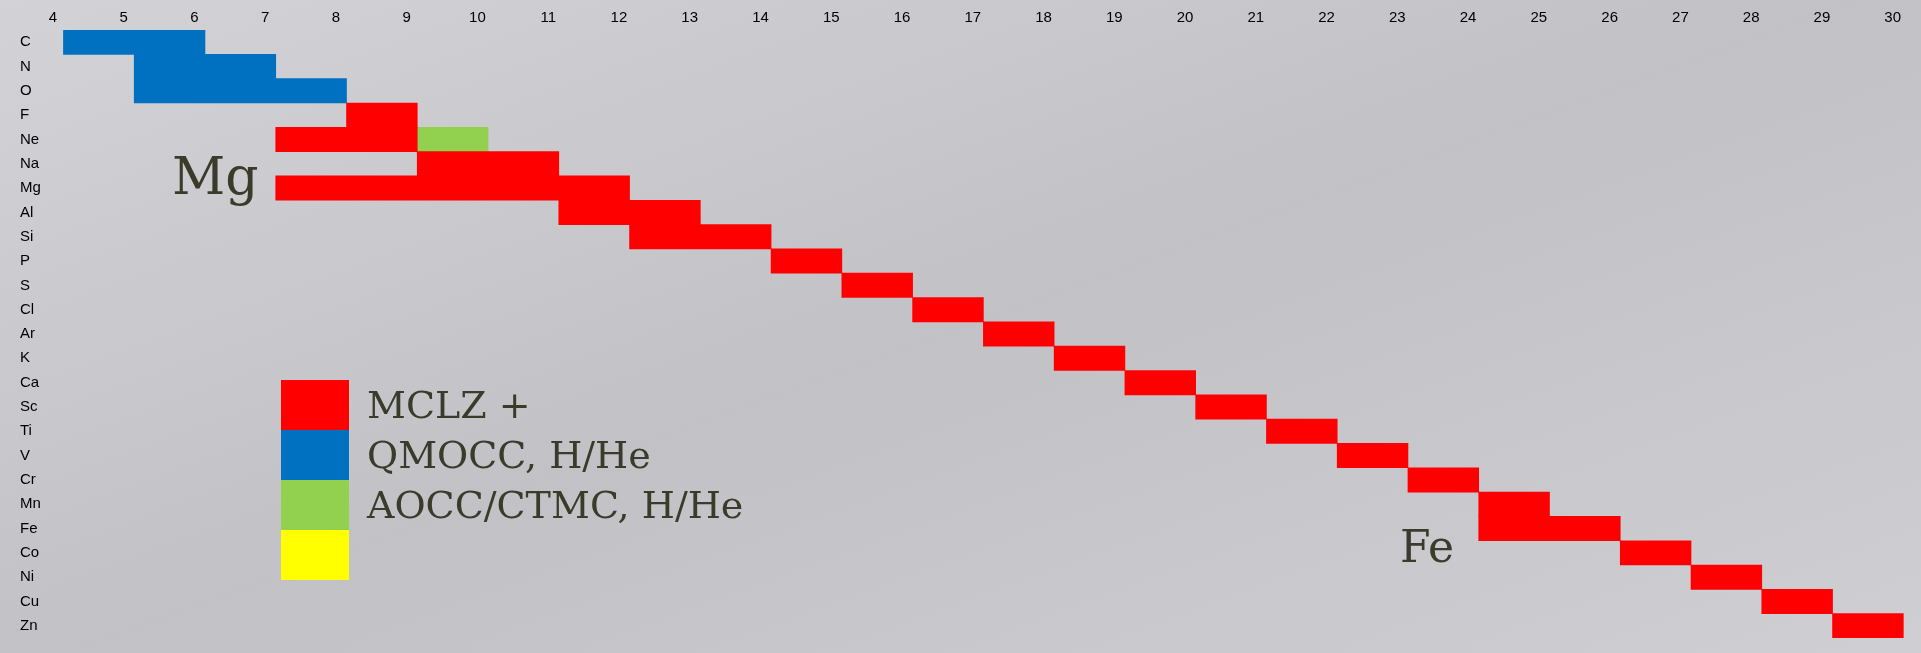 Image resolution: width=1921 pixels, height=653 pixels. What do you see at coordinates (27, 308) in the screenshot?
I see `y-tick-label: Cl` at bounding box center [27, 308].